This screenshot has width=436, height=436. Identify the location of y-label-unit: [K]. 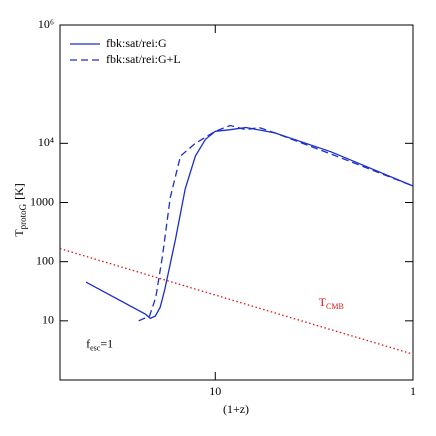
(19, 191).